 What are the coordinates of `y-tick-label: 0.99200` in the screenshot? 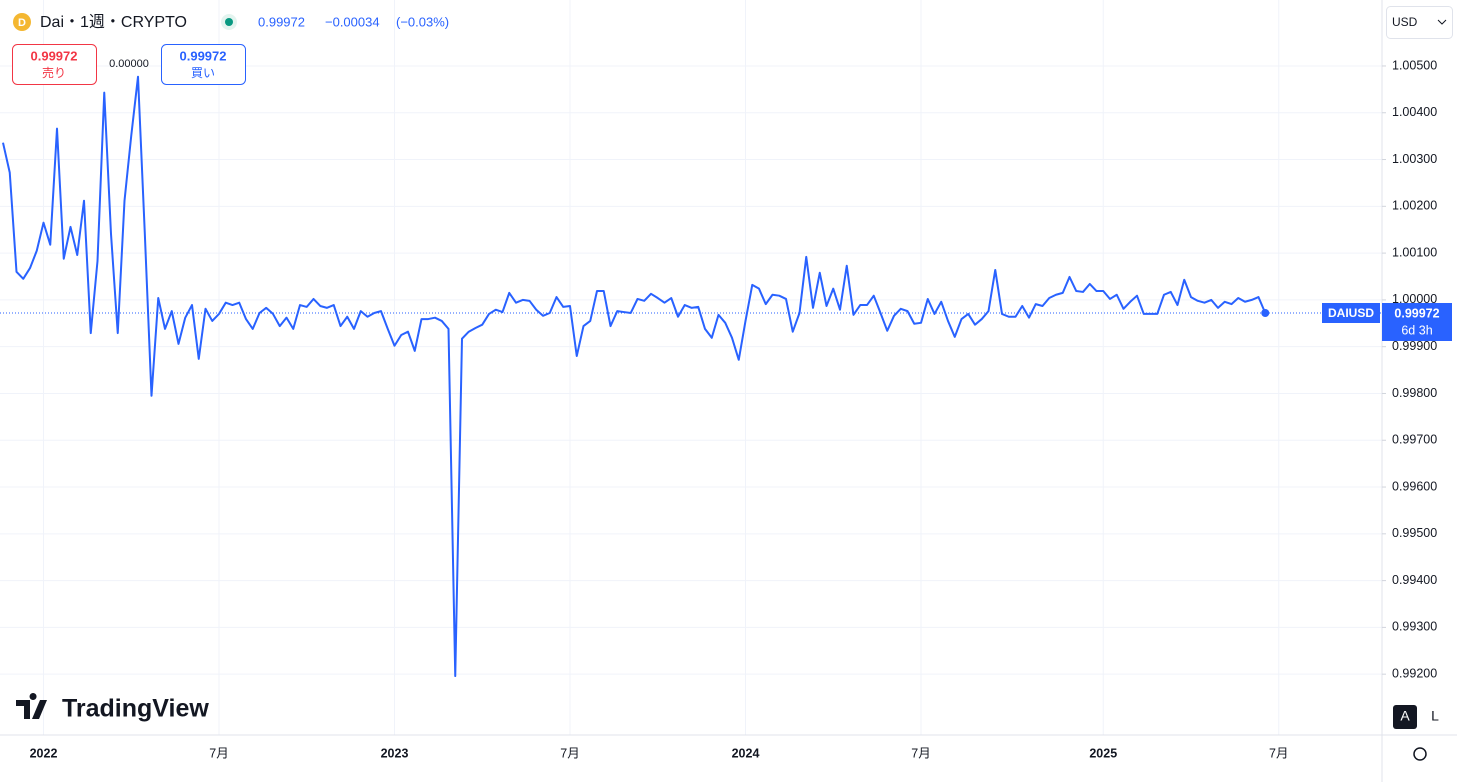 It's located at (1414, 673).